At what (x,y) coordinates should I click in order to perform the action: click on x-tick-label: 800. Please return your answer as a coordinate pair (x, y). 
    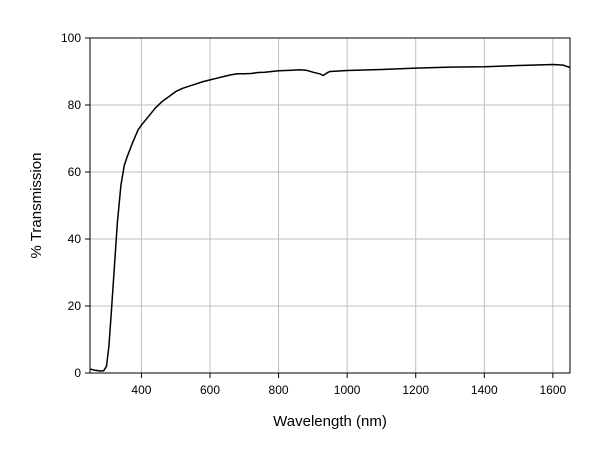
    Looking at the image, I should click on (279, 390).